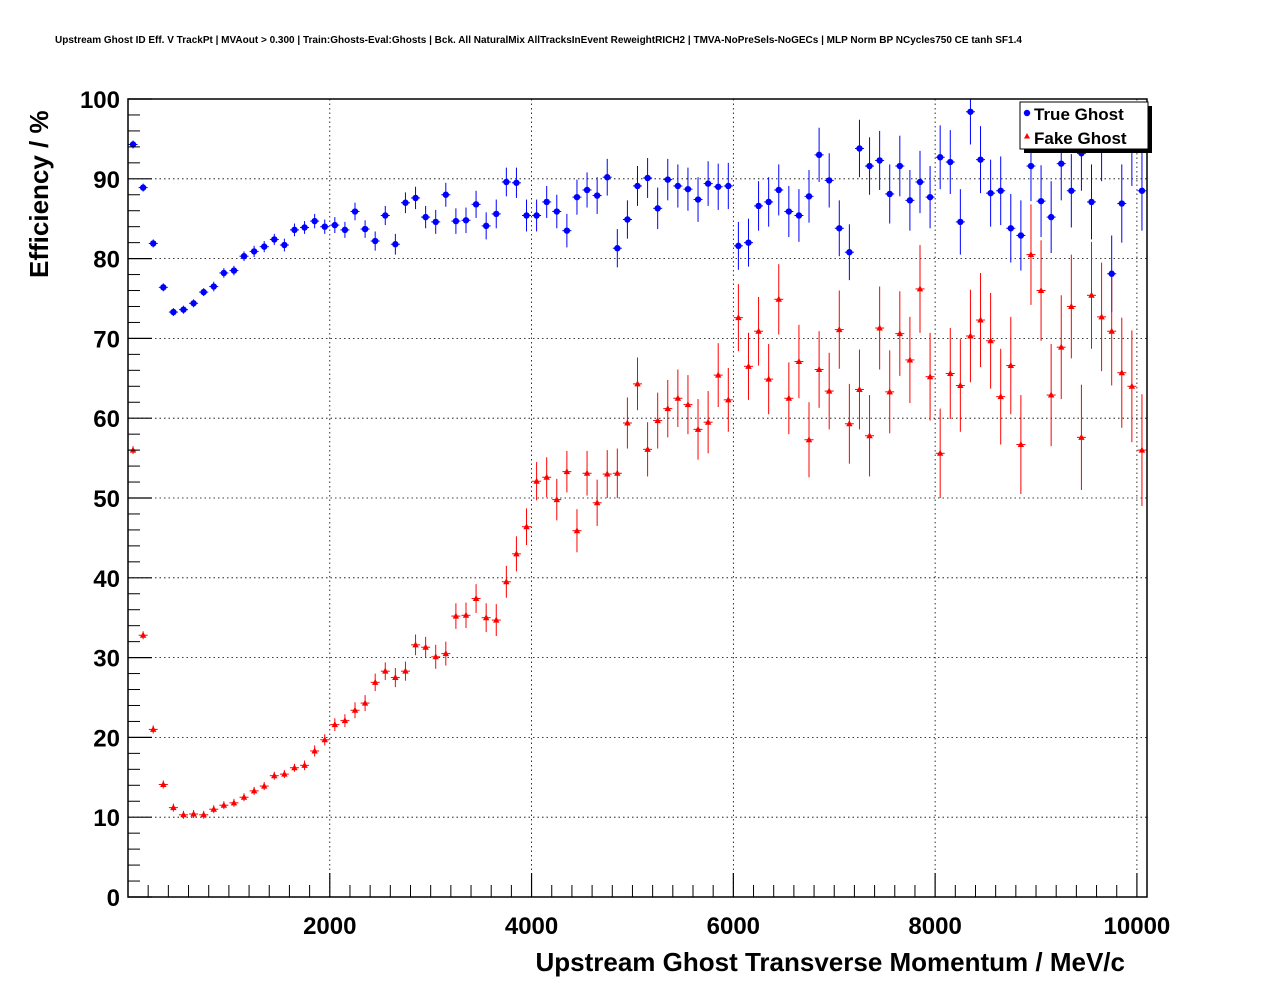  Describe the element at coordinates (106, 659) in the screenshot. I see `y-tick-label: 30` at that location.